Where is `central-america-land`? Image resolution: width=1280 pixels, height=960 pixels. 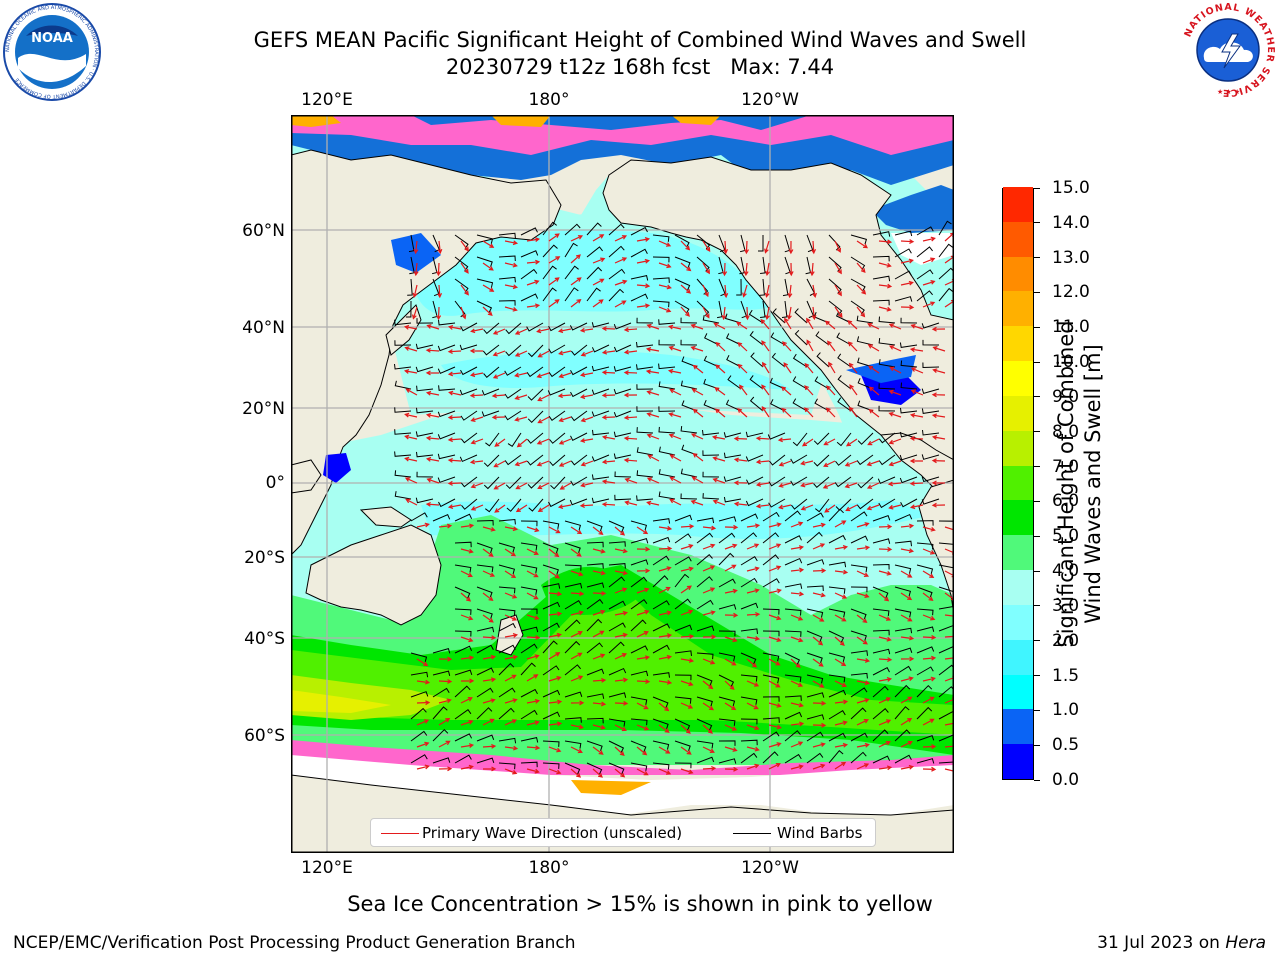 central-america-land is located at coordinates (917, 464).